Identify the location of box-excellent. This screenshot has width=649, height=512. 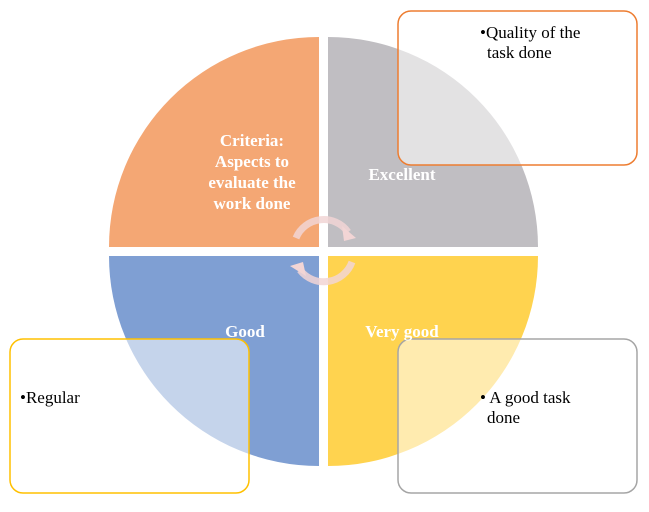
(517, 88).